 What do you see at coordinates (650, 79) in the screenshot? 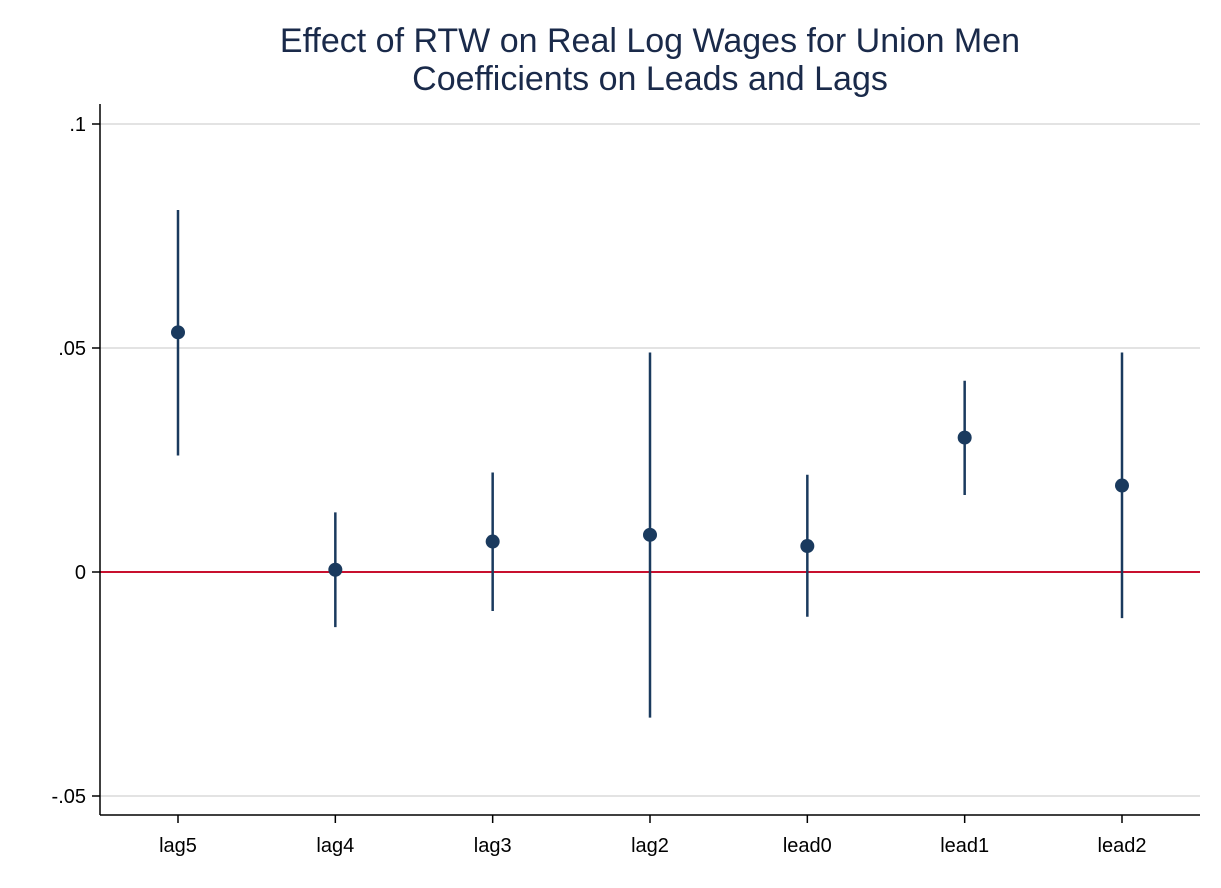
I see `chart-subtitle: Coefficients on Leads and Lags` at bounding box center [650, 79].